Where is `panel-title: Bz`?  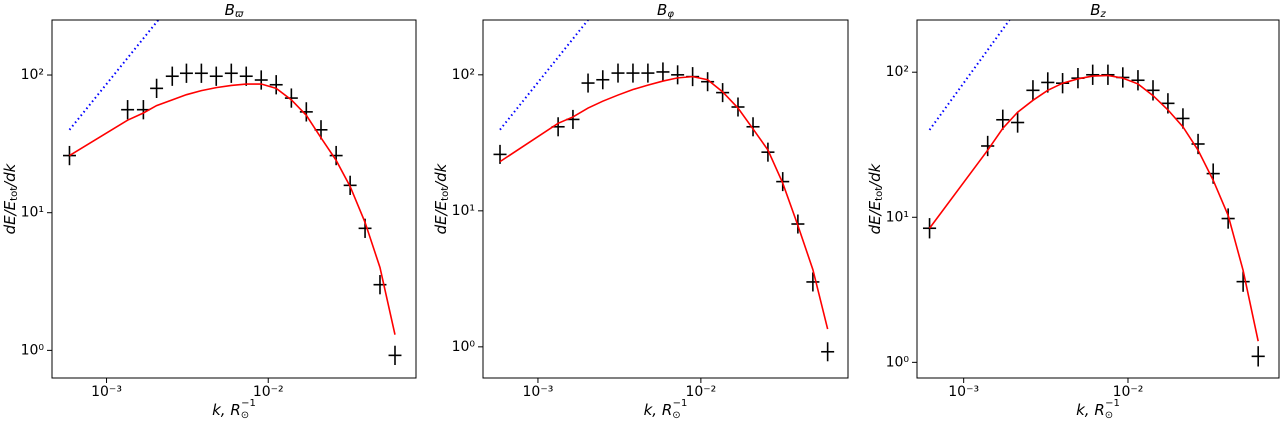 panel-title: Bz is located at coordinates (1098, 11).